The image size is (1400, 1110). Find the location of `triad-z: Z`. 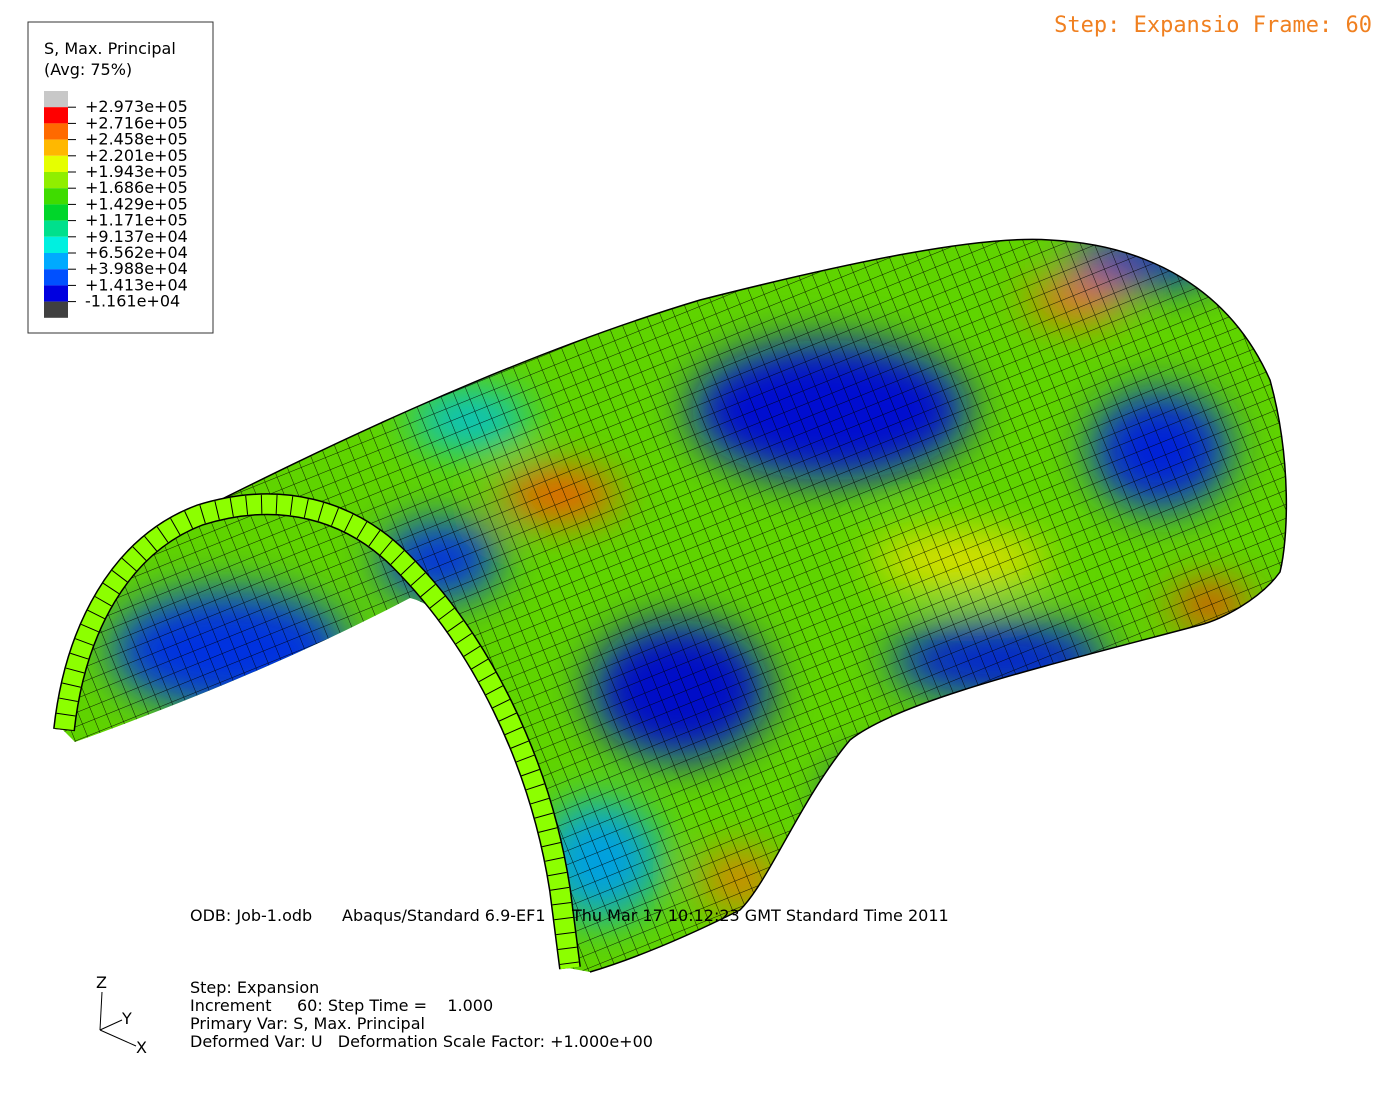

triad-z: Z is located at coordinates (101, 982).